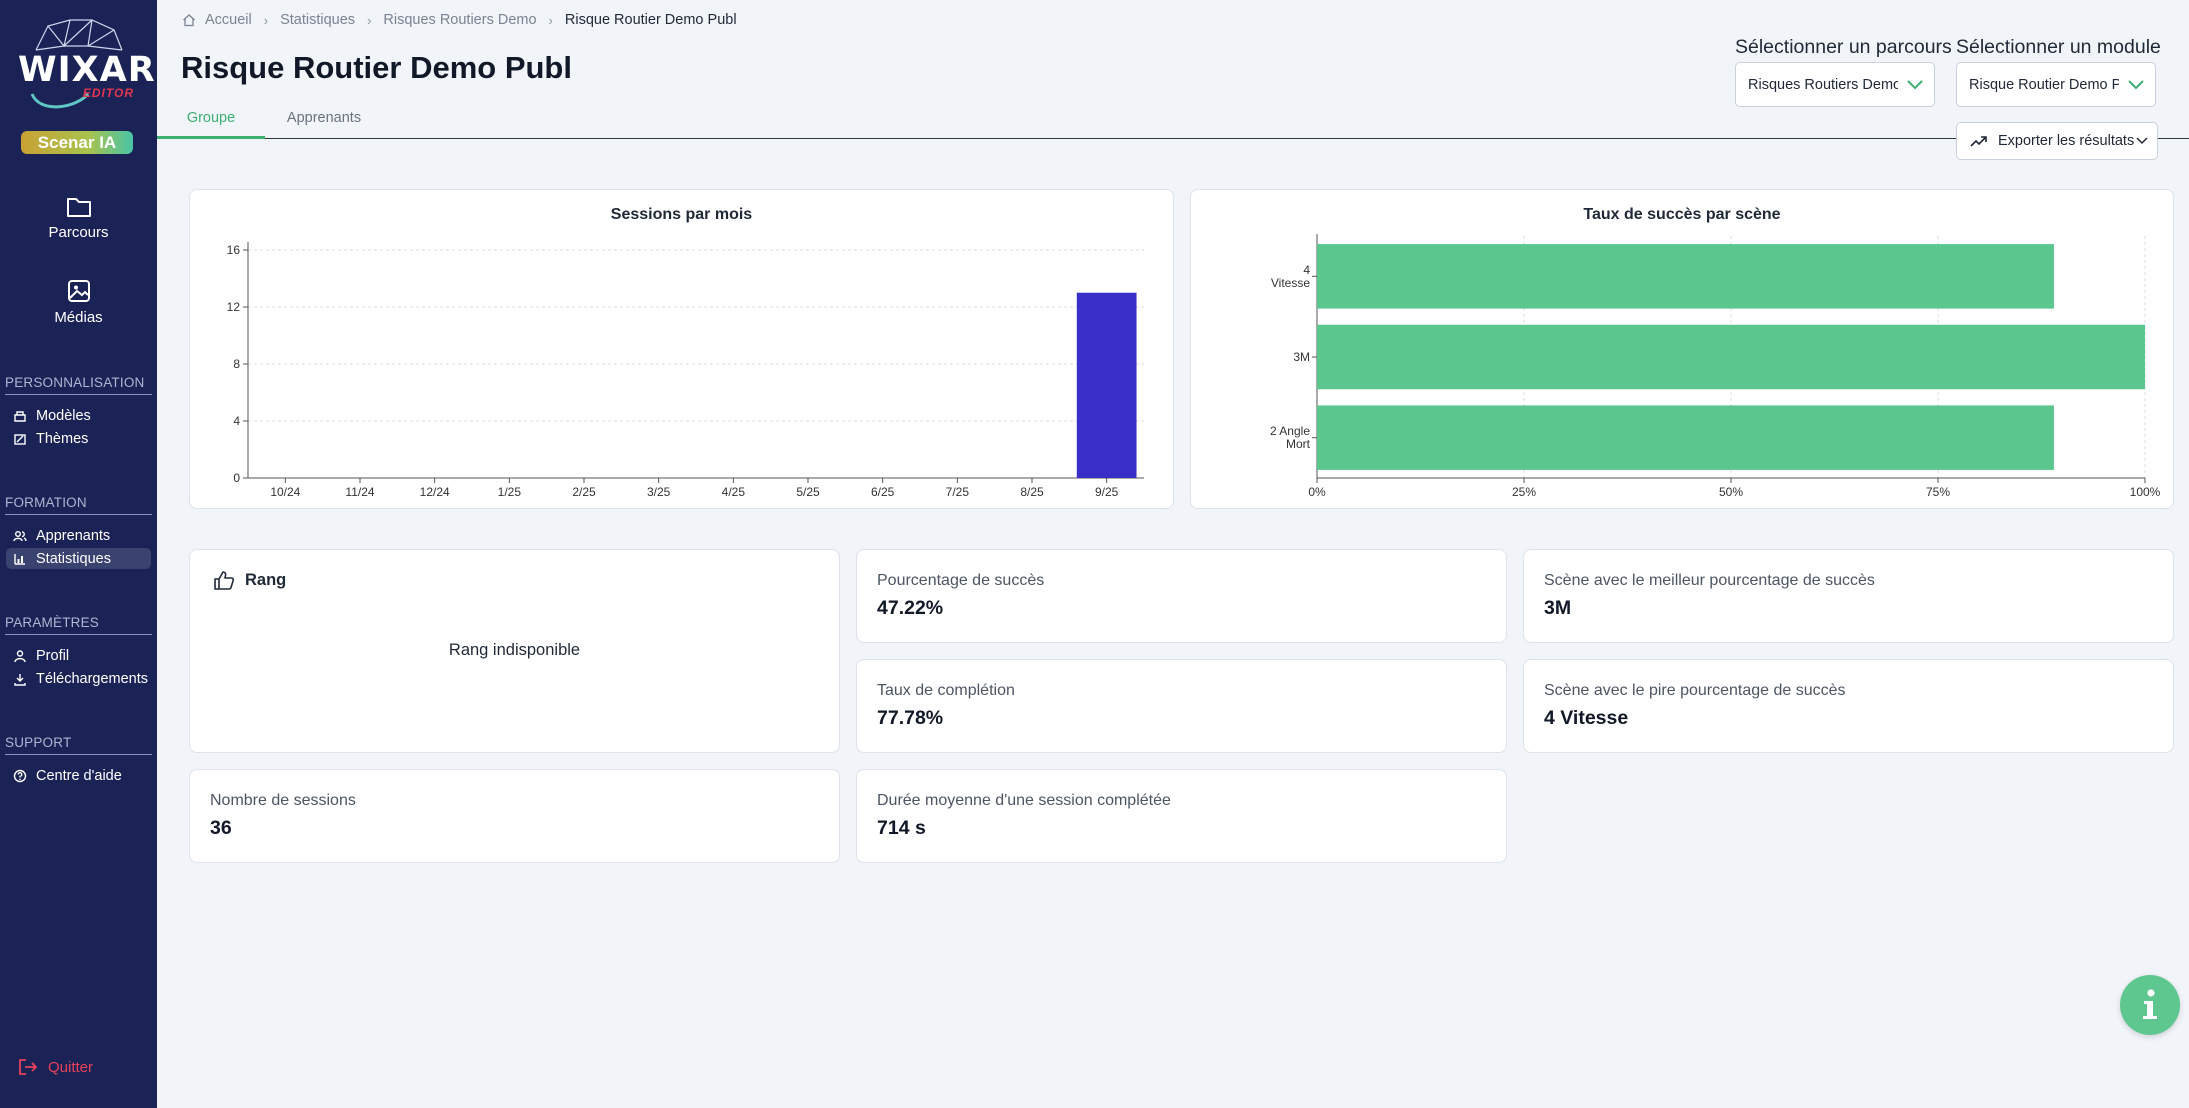 This screenshot has height=1108, width=2189. Describe the element at coordinates (883, 492) in the screenshot. I see `x-tick-label: 6/25` at that location.